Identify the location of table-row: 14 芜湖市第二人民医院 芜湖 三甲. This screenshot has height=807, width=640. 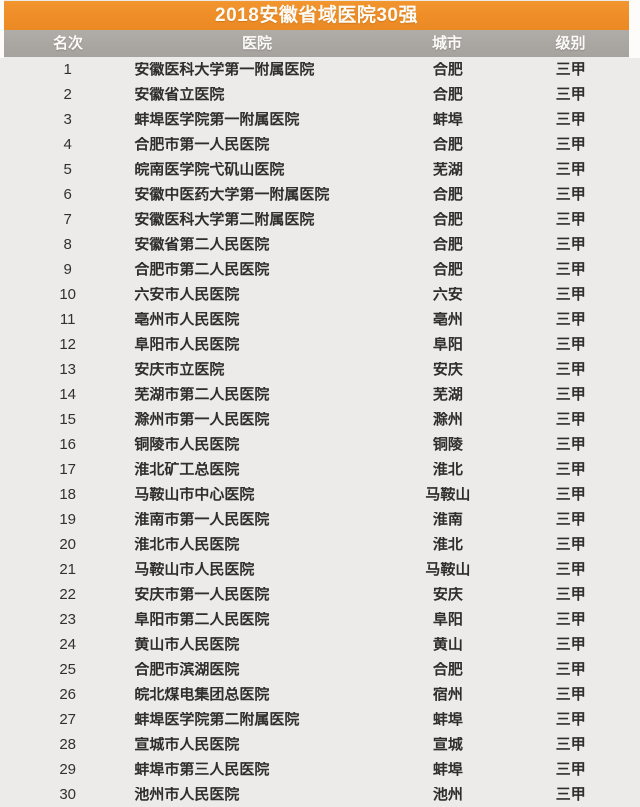
(316, 394).